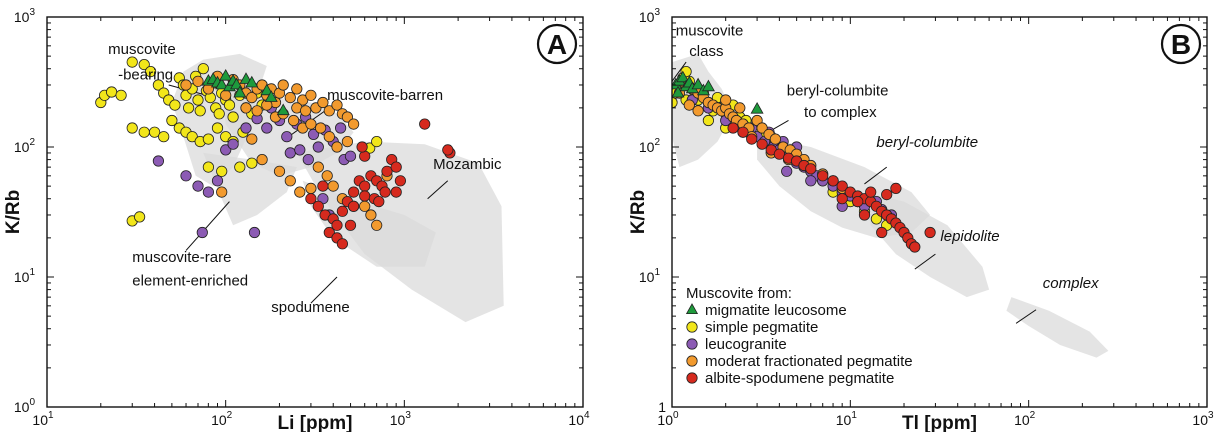  I want to click on panel-a-annotation-6: spodumene, so click(310, 307).